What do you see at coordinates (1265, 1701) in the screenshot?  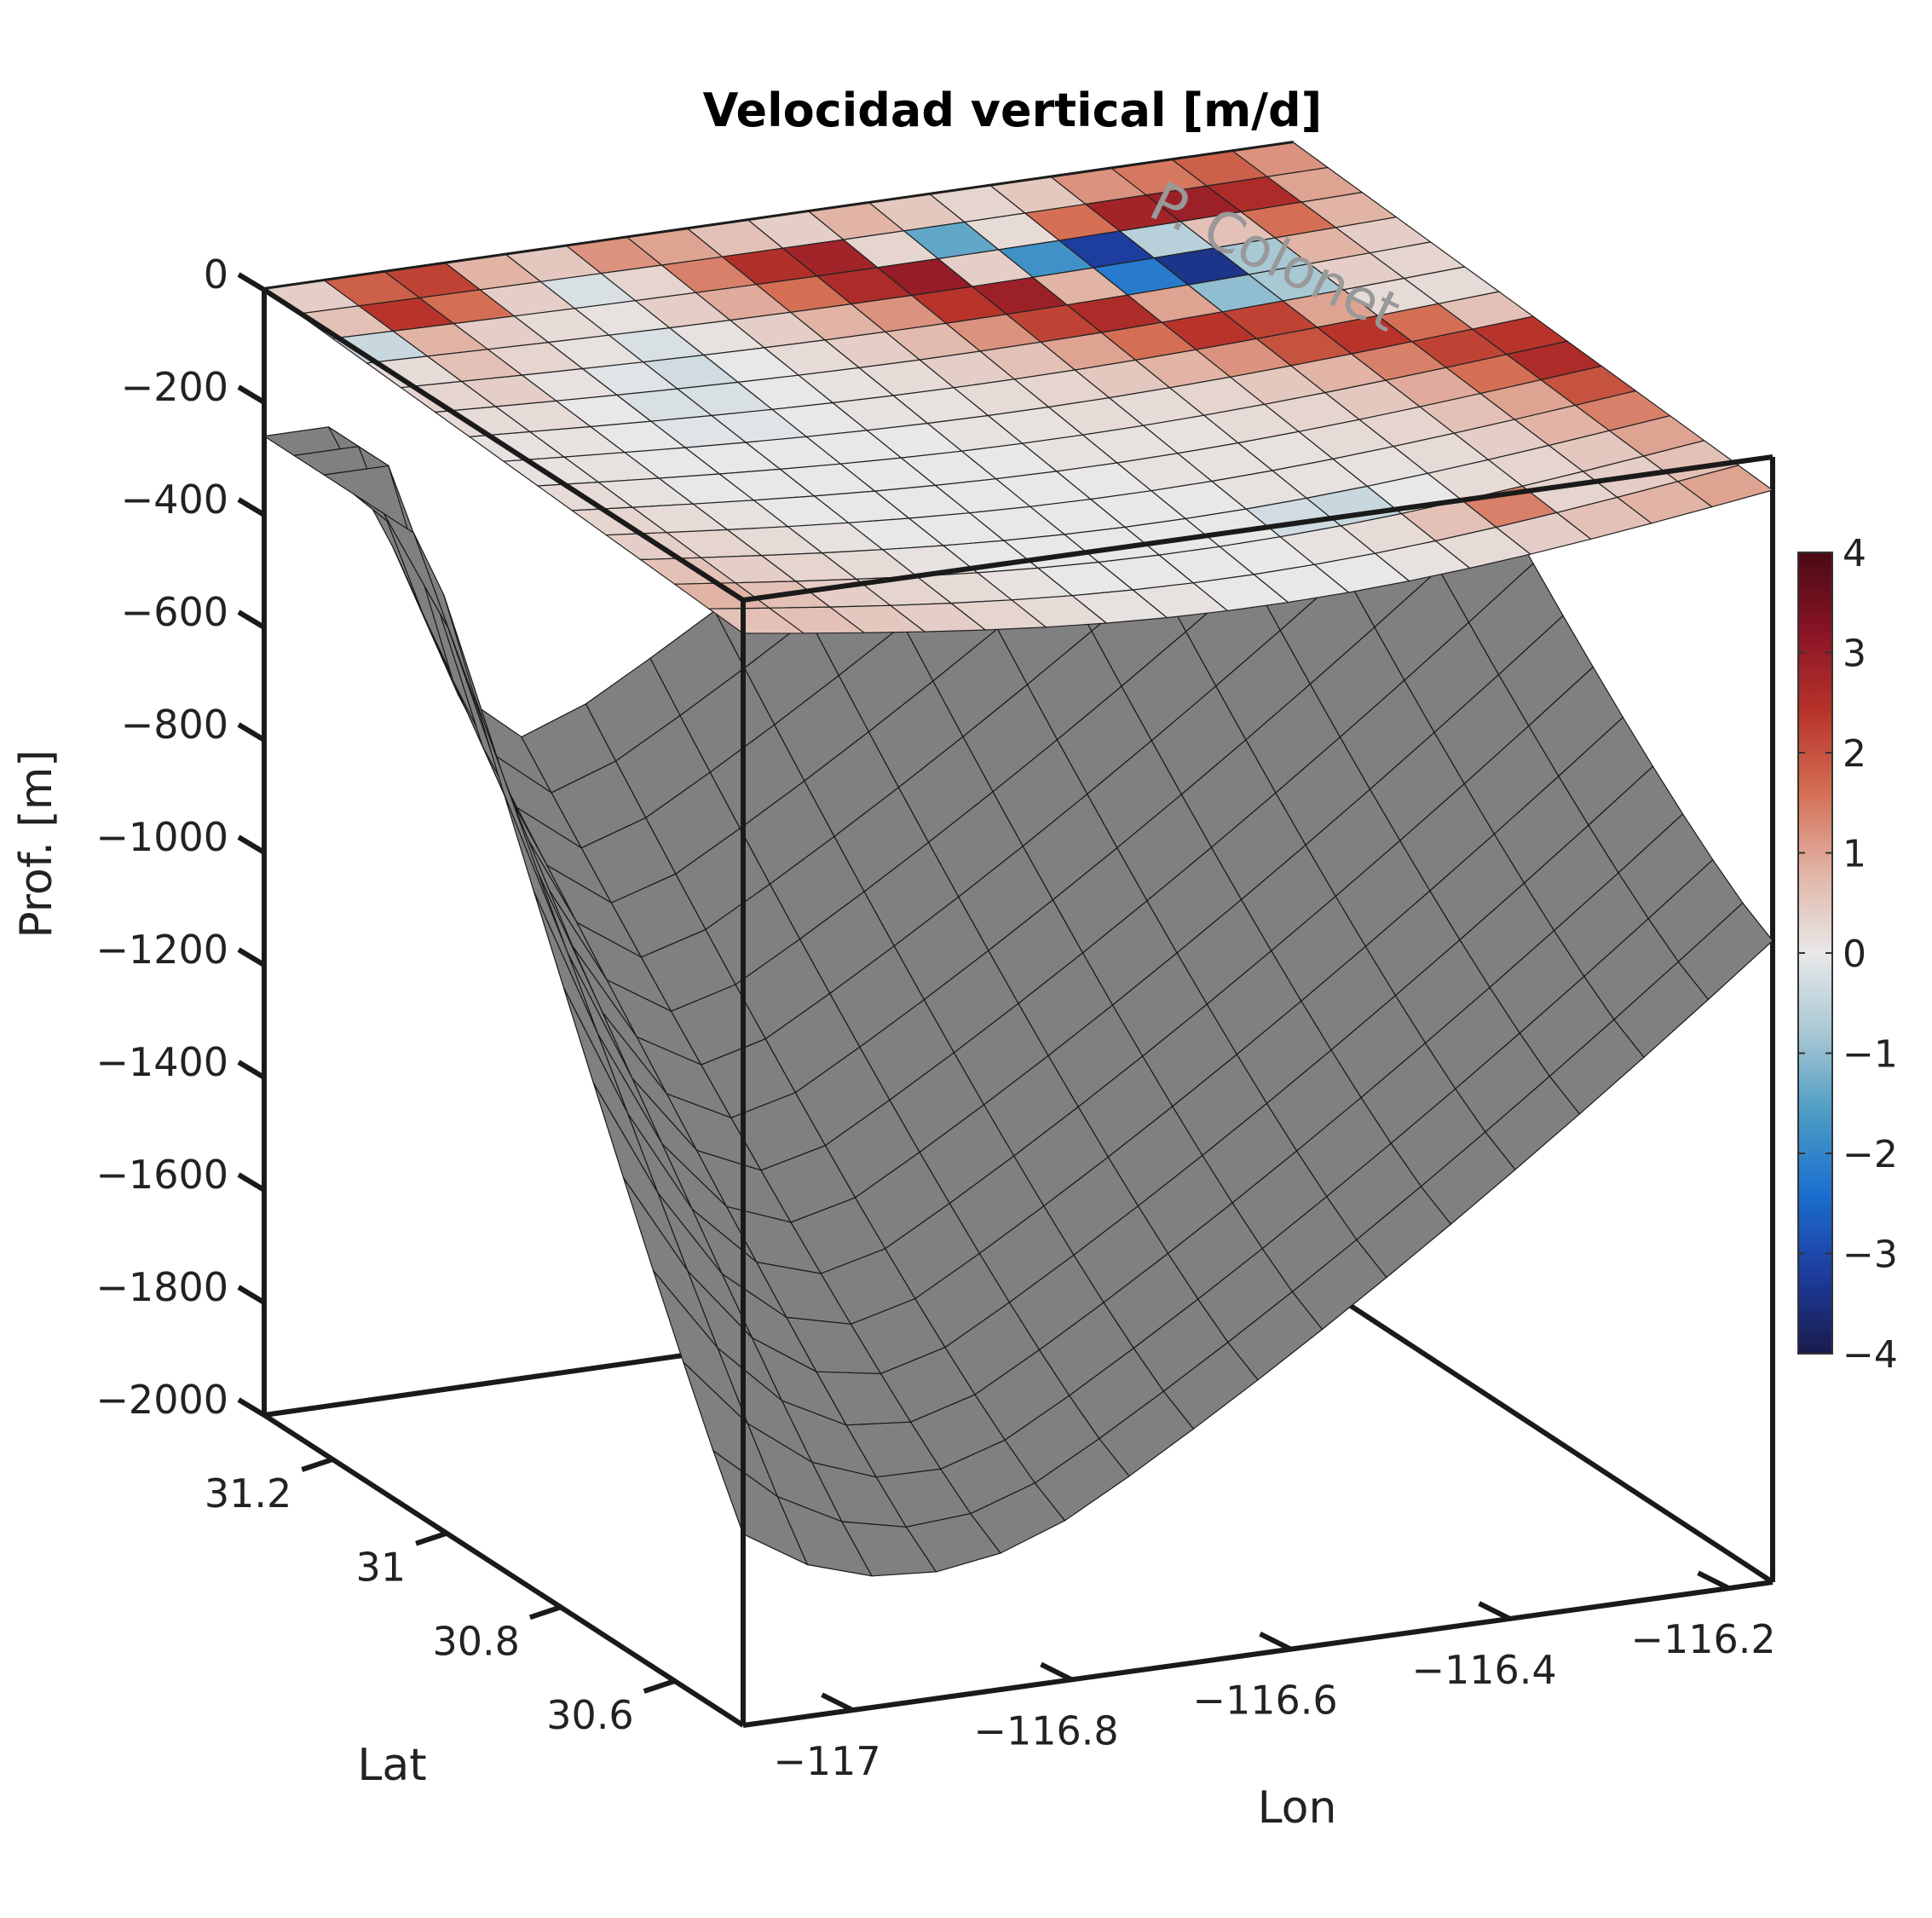 I see `x-tick-label: −116.6` at bounding box center [1265, 1701].